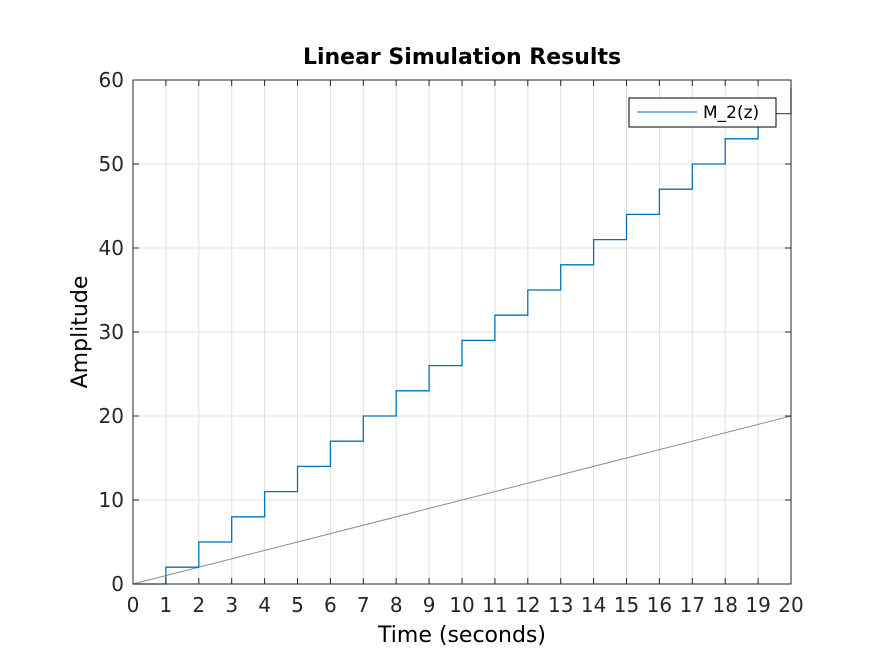 The image size is (875, 656). What do you see at coordinates (560, 605) in the screenshot?
I see `x-tick-label: 13` at bounding box center [560, 605].